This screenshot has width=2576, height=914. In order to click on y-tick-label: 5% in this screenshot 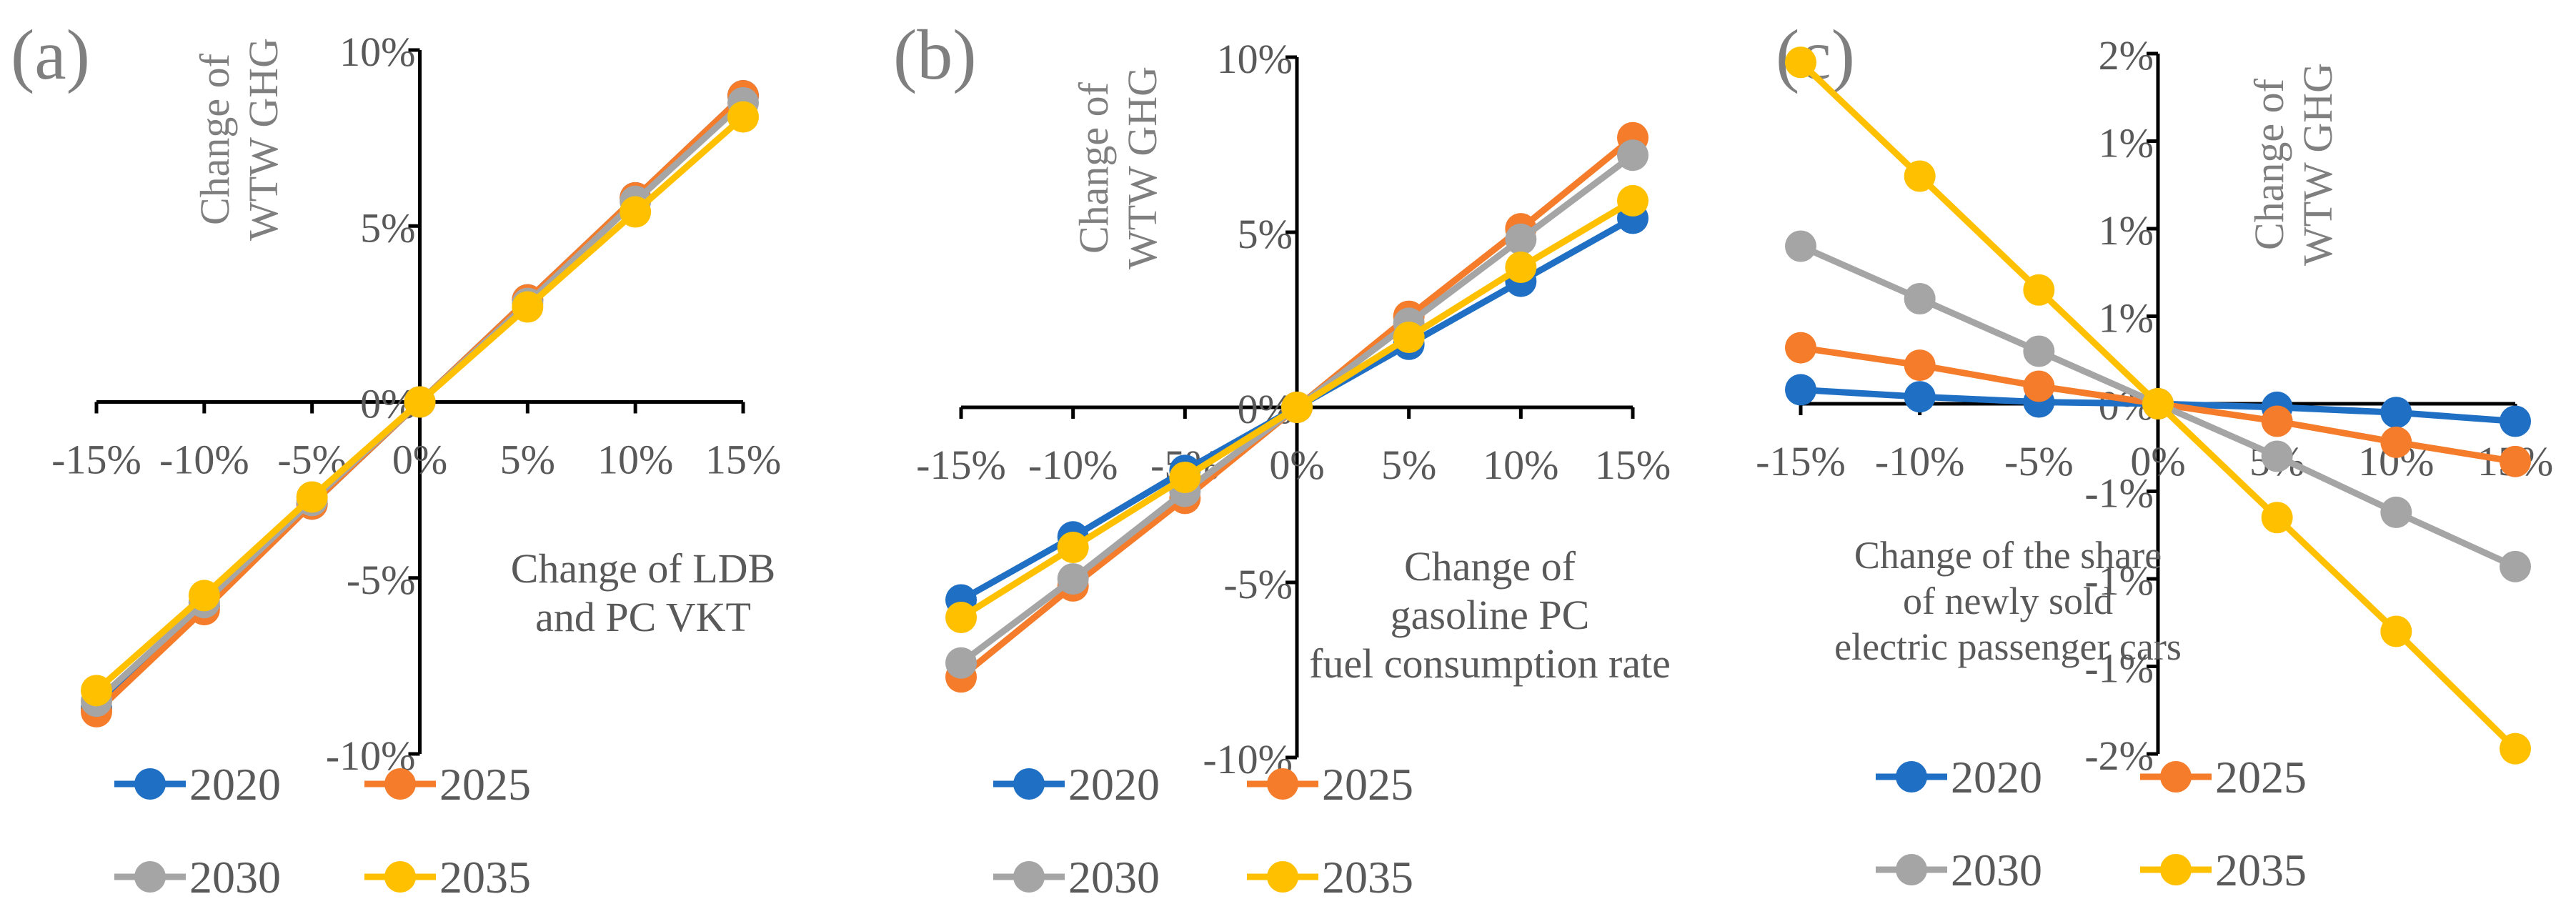, I will do `click(1265, 234)`.